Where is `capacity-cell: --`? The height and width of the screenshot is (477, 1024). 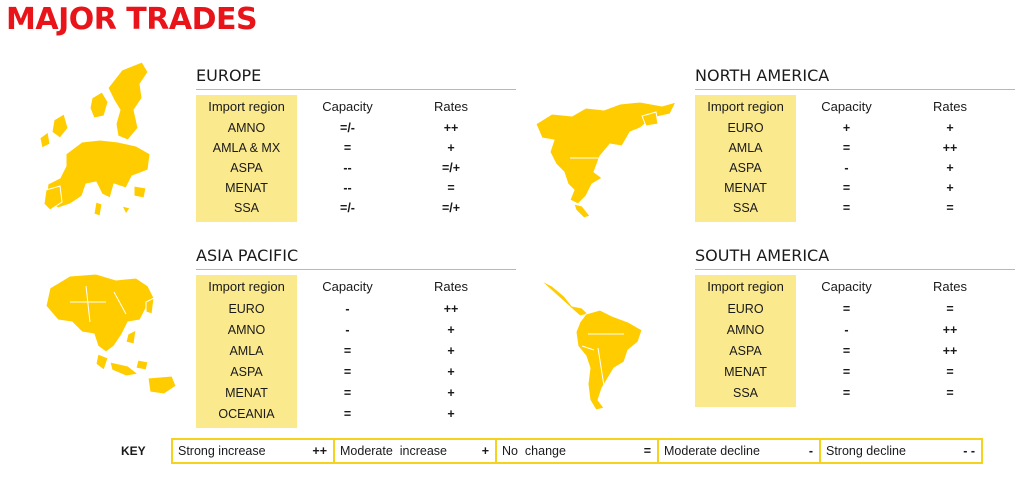
capacity-cell: -- is located at coordinates (347, 188).